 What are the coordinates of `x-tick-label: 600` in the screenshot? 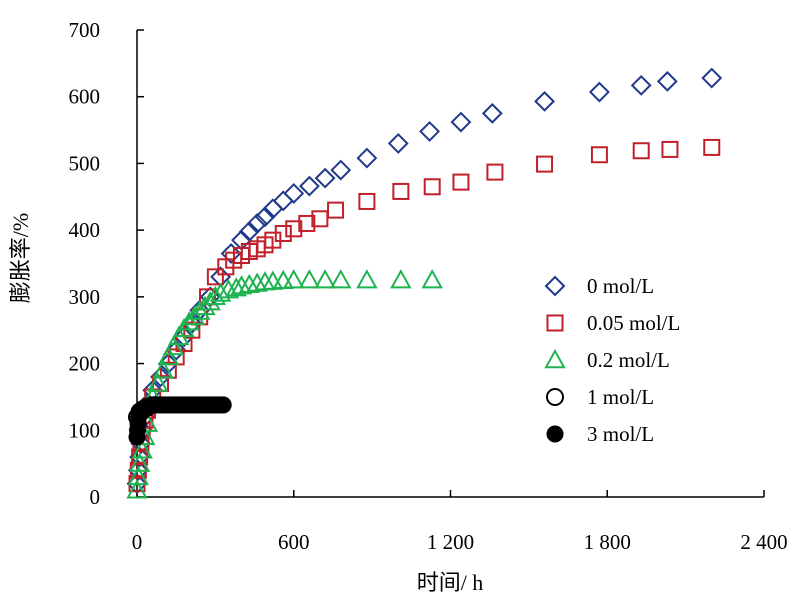 It's located at (294, 542).